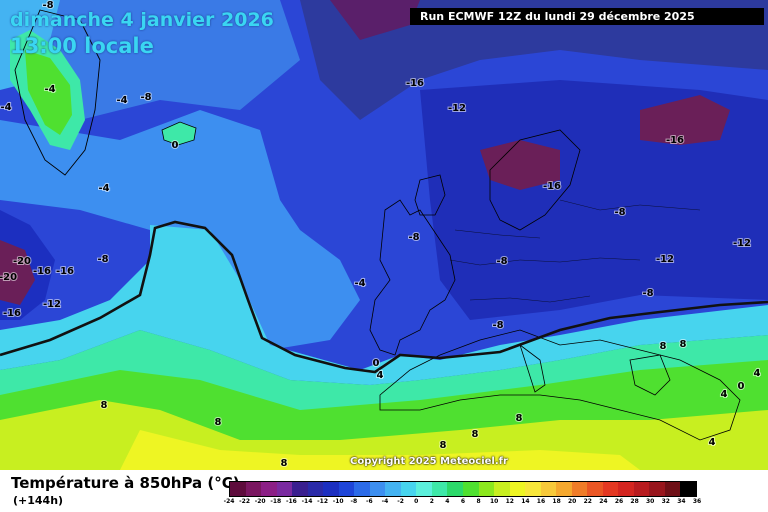 Image resolution: width=768 pixels, height=512 pixels. Describe the element at coordinates (429, 461) in the screenshot. I see `copyright-text: Copyright 2025 Meteociel.fr` at that location.